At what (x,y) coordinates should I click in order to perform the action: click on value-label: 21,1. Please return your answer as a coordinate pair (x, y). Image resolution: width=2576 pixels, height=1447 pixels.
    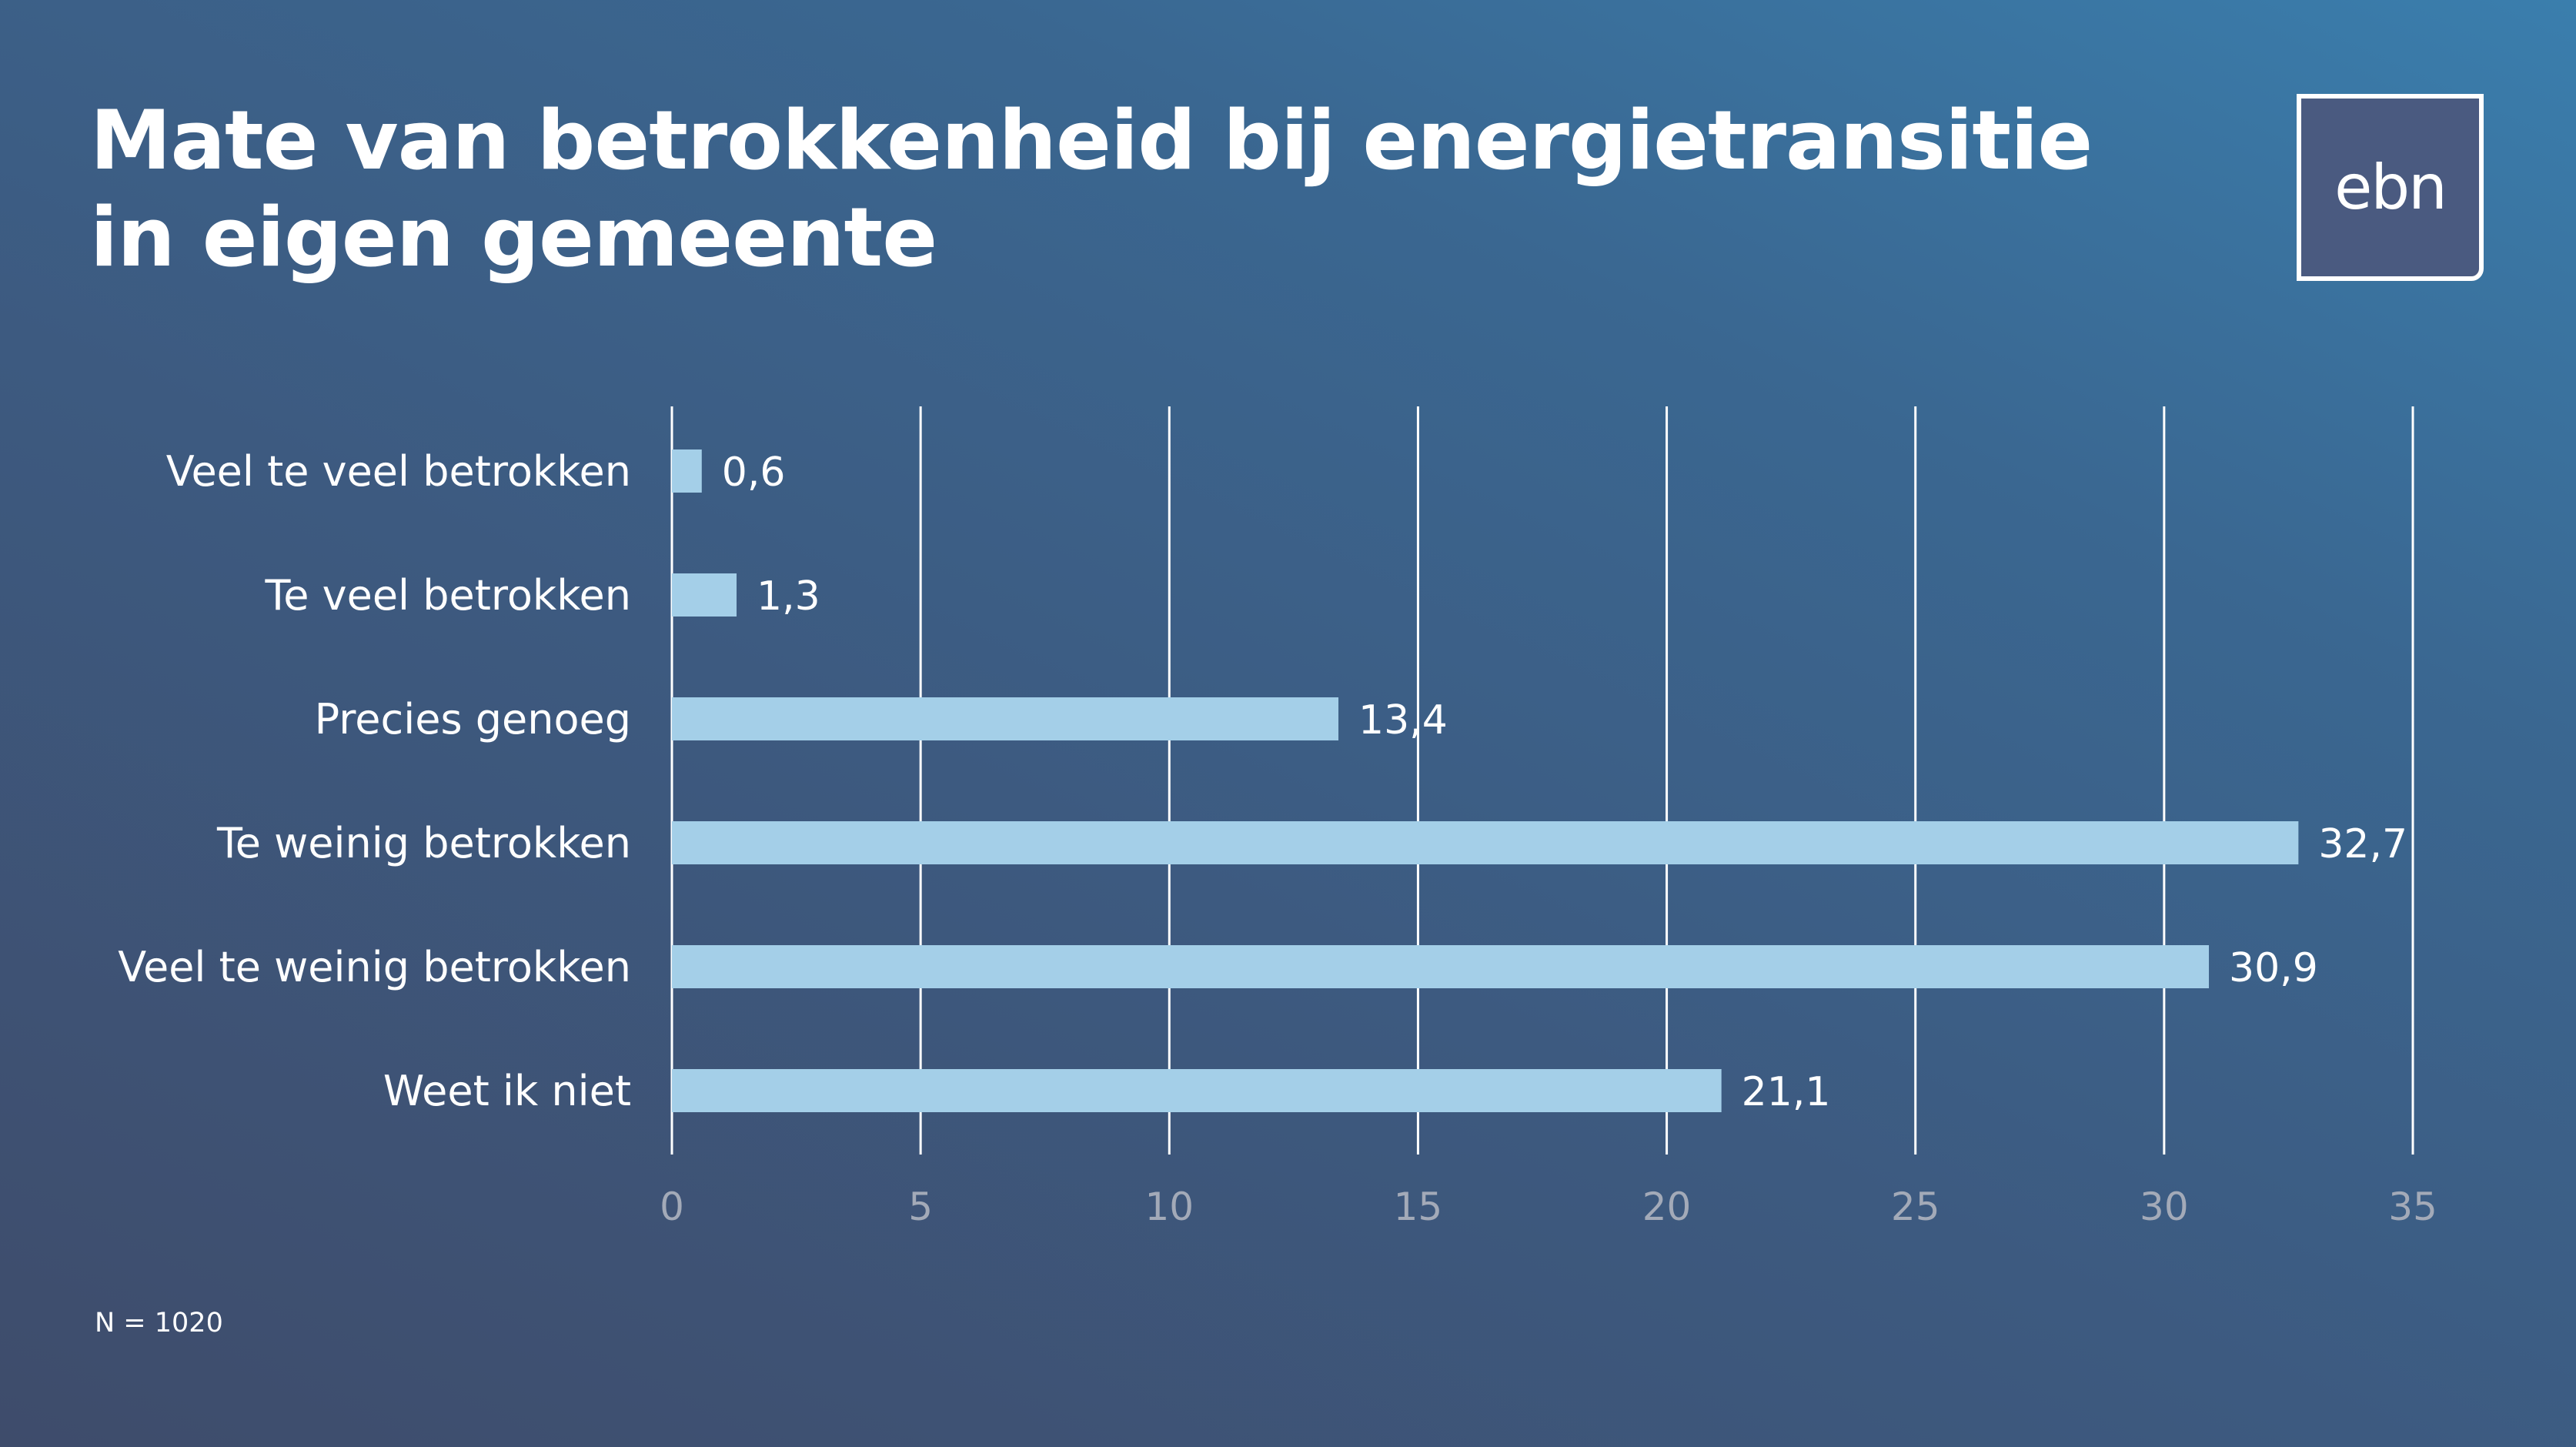
    Looking at the image, I should click on (1787, 1092).